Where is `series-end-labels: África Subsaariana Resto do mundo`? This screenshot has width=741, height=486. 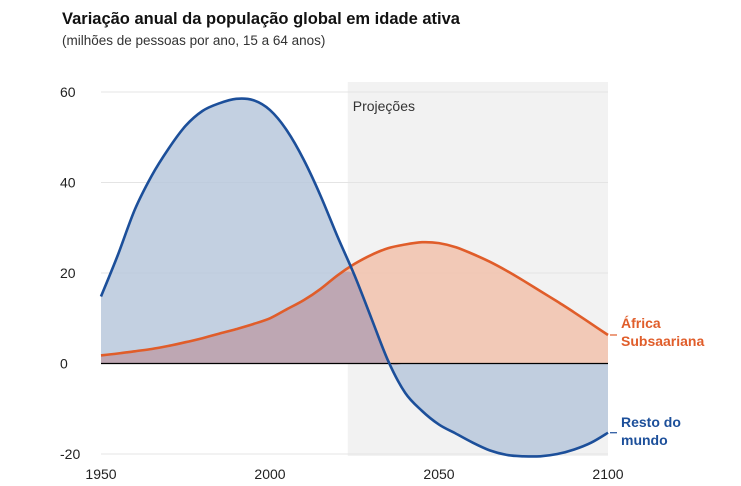 series-end-labels: África Subsaariana Resto do mundo is located at coordinates (657, 381).